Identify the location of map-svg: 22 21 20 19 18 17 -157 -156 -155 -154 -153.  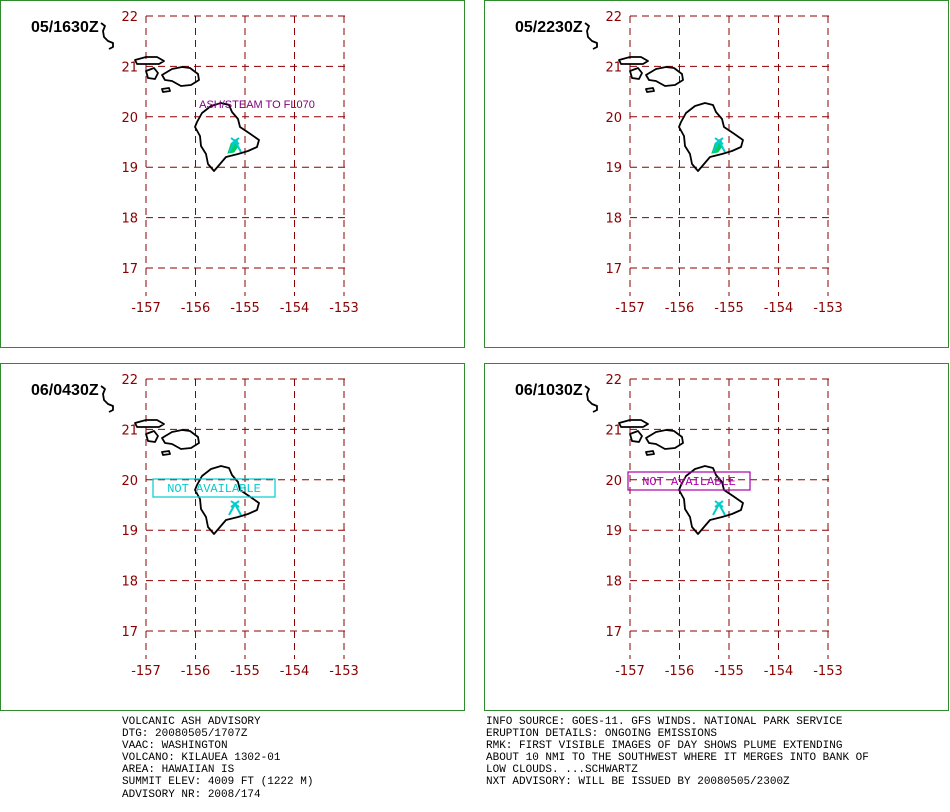
(713, 163).